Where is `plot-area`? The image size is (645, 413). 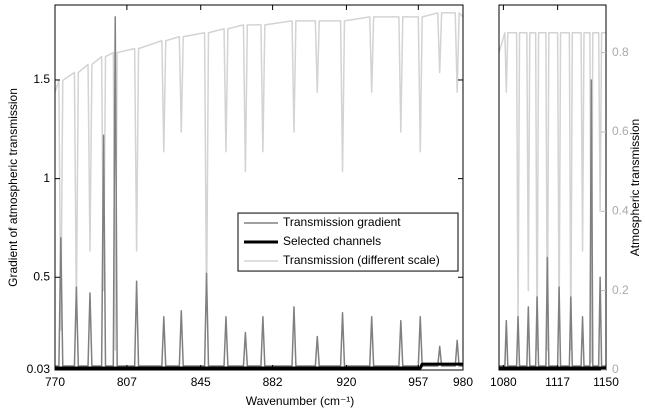 plot-area is located at coordinates (552, 201).